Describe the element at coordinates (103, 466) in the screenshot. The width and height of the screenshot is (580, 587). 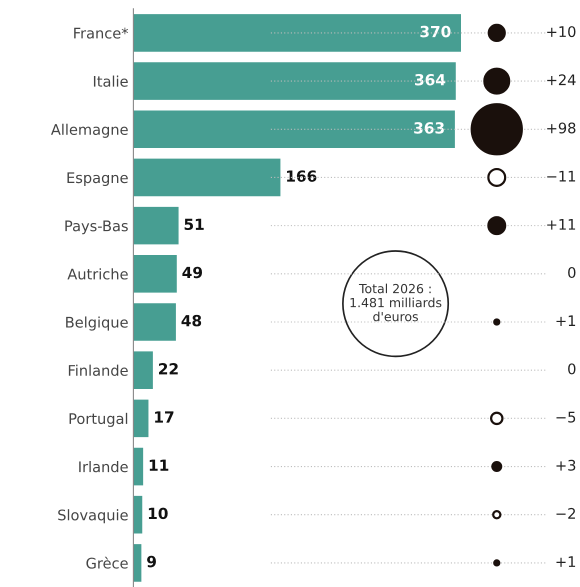
I see `y-tick-label: Irlande` at that location.